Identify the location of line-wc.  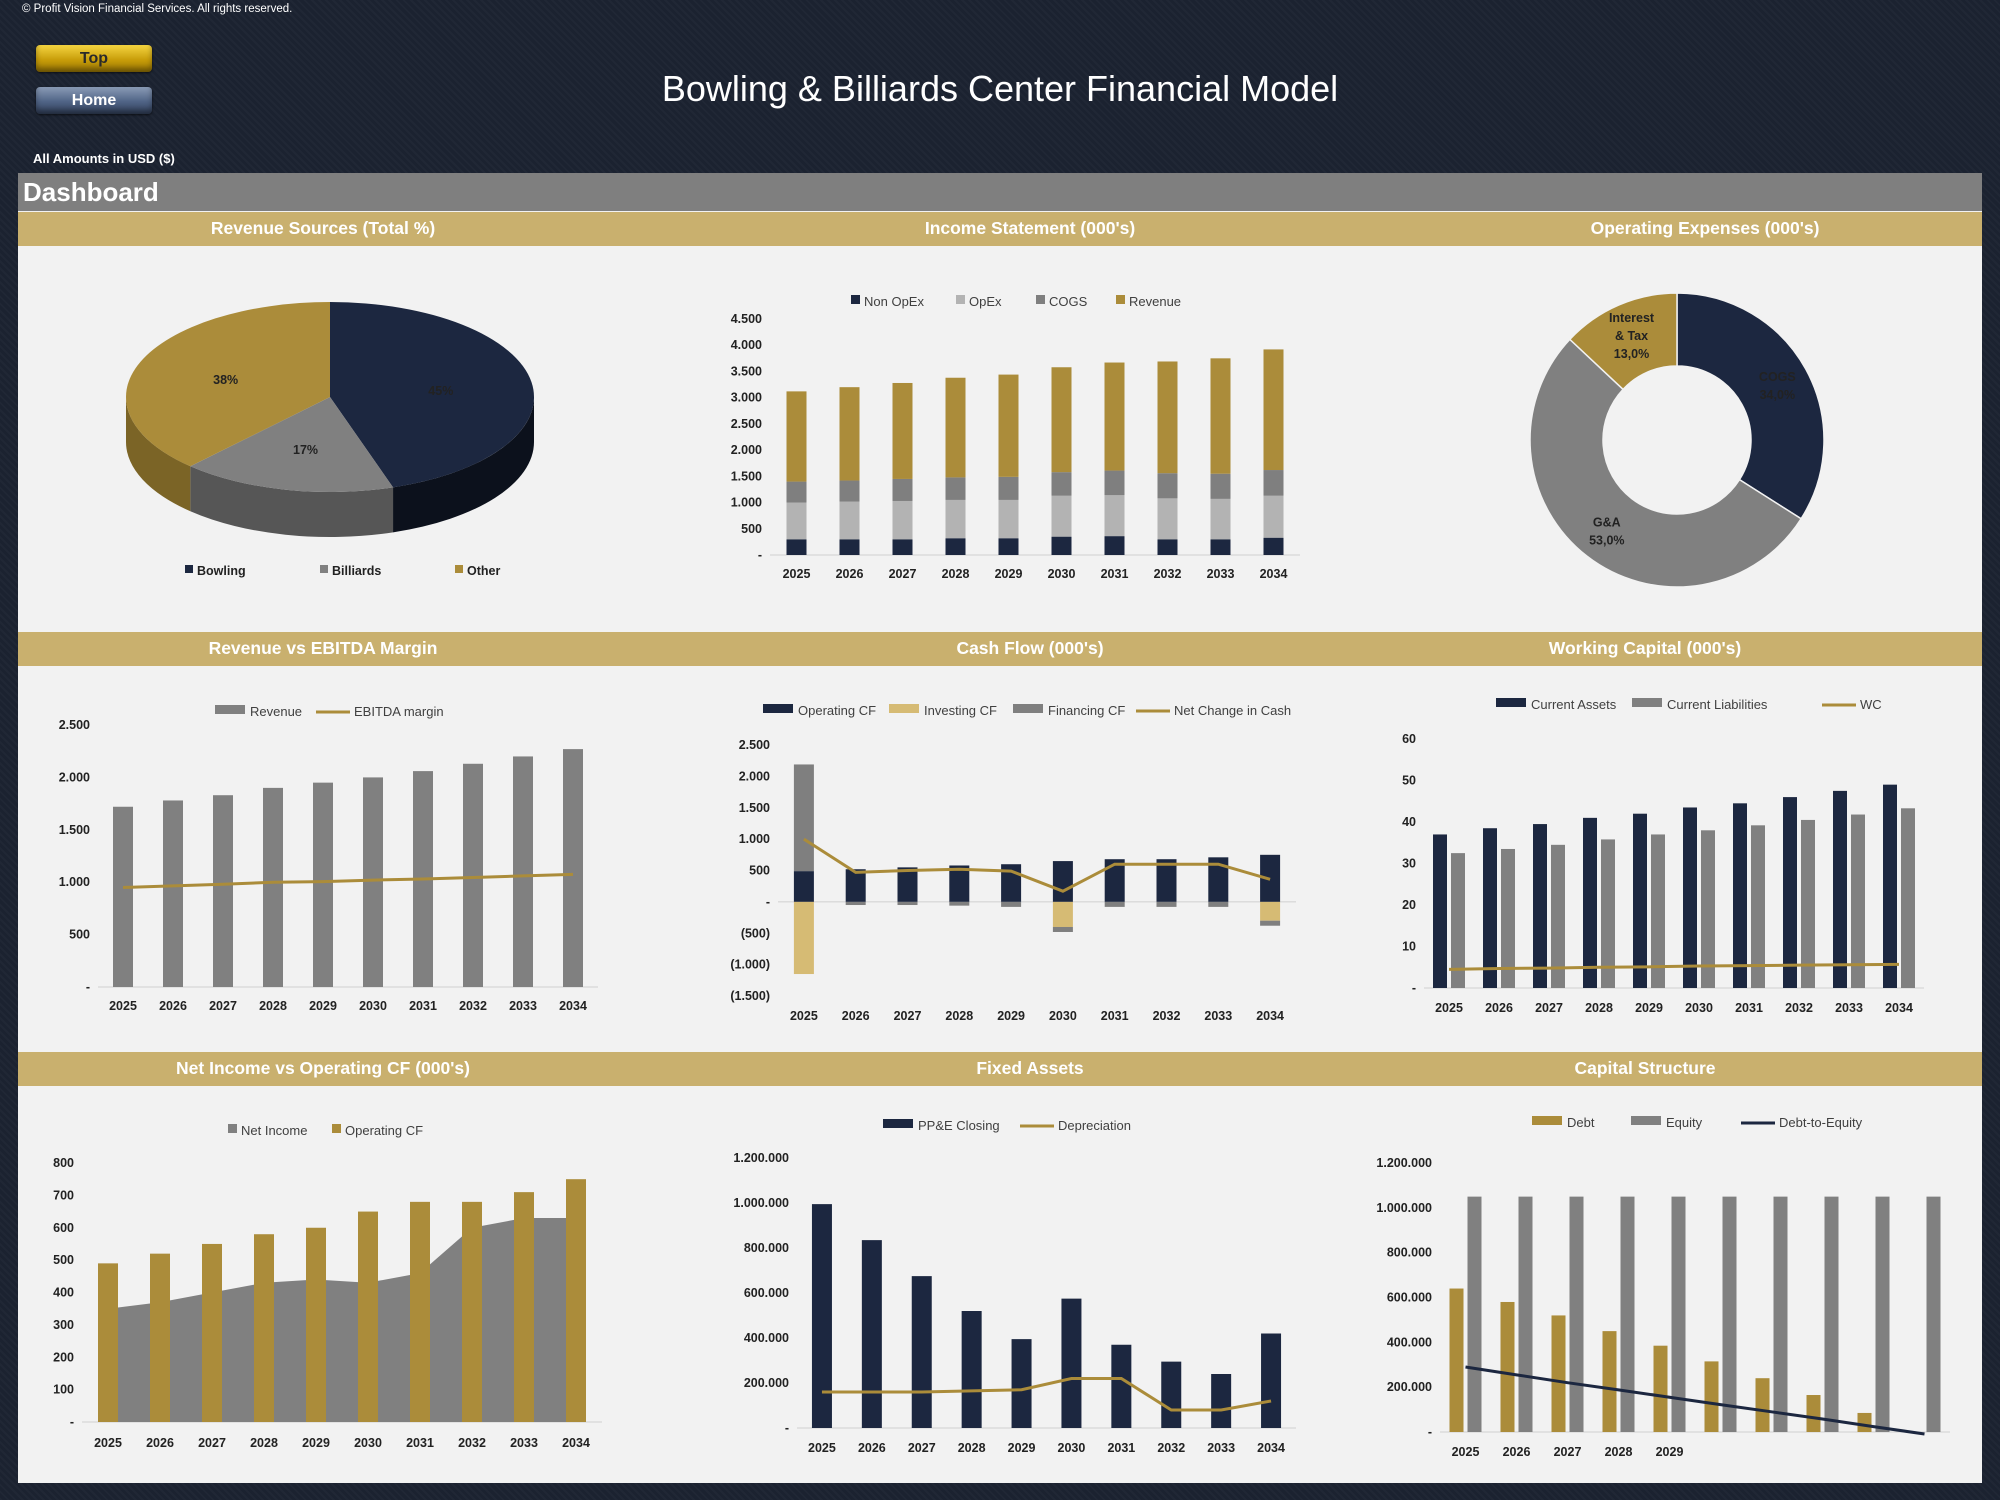
(1674, 966).